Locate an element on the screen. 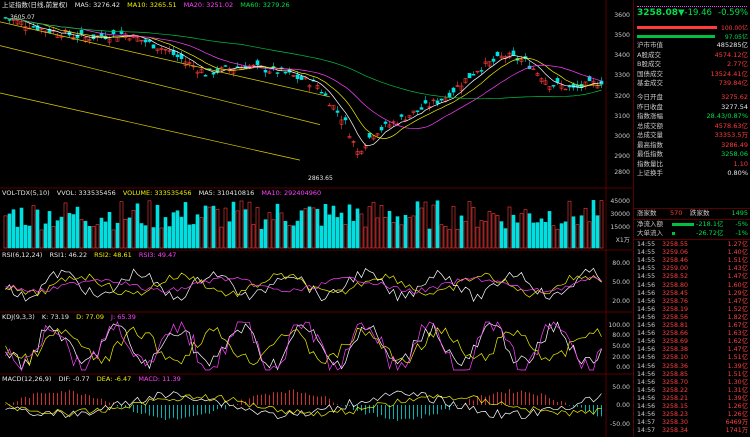  kdj-y-axis: 100.00 80.00 50.00 20.00 0.00 is located at coordinates (619, 343).